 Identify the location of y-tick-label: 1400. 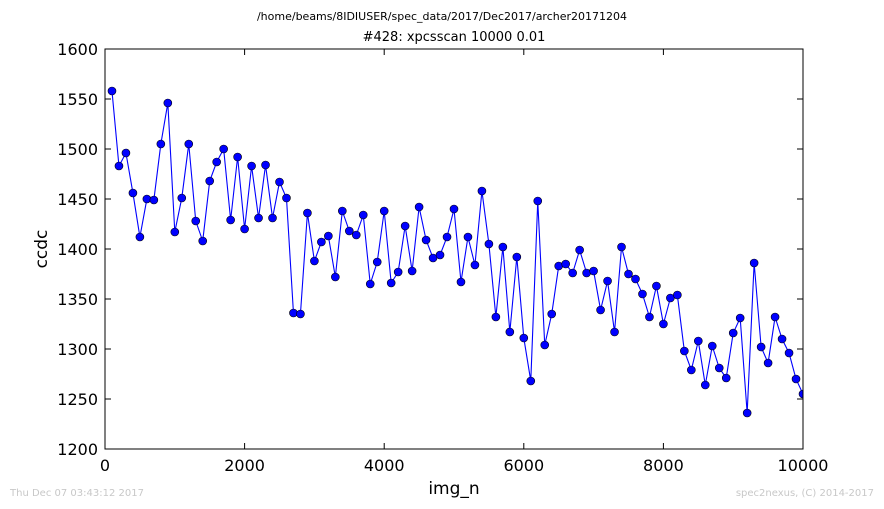
(77, 249).